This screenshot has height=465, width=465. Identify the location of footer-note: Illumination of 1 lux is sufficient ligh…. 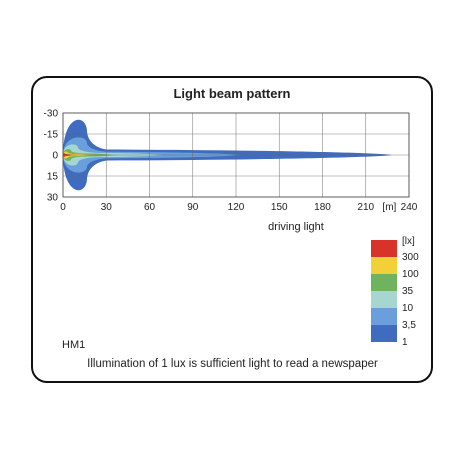
(232, 364).